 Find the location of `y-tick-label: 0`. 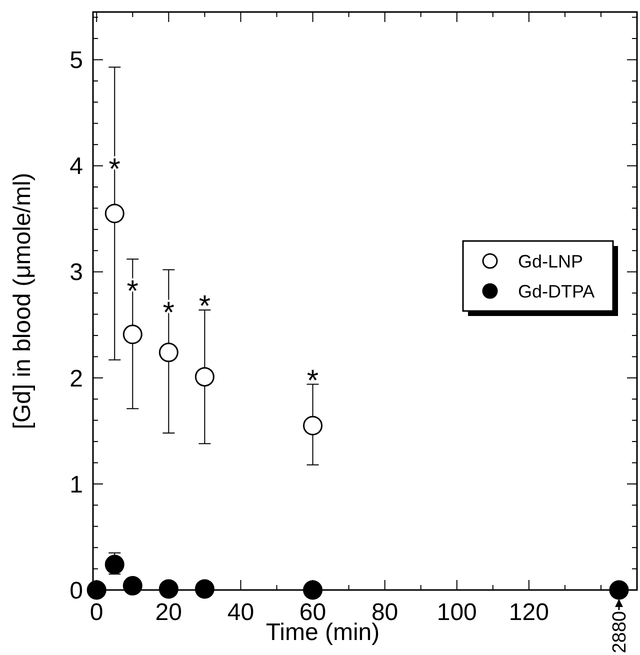

y-tick-label: 0 is located at coordinates (76, 590).